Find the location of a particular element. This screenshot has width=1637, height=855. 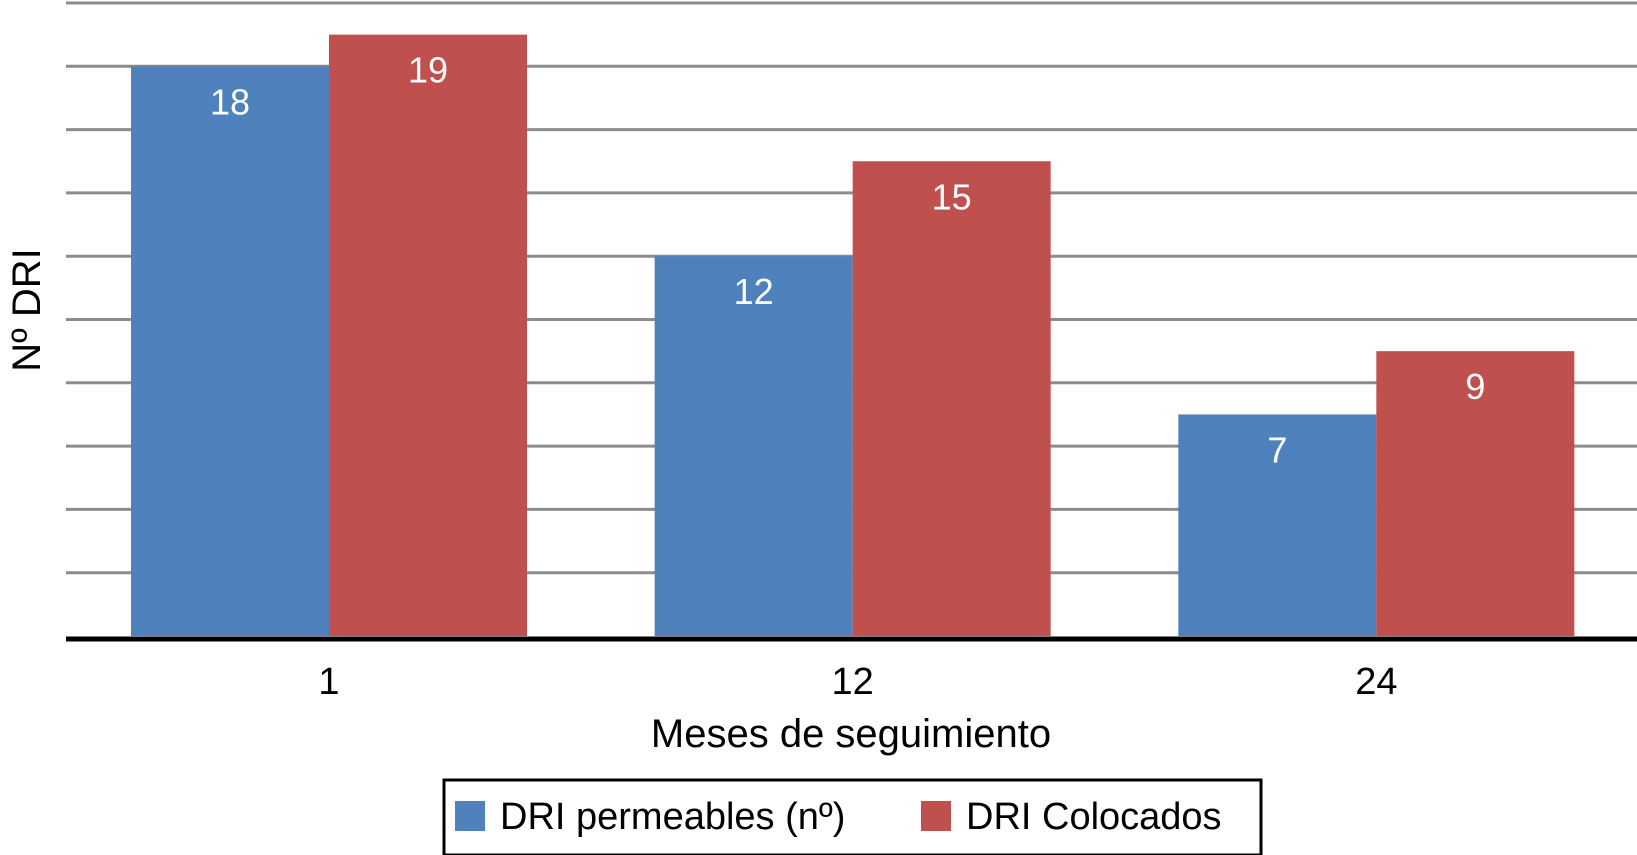

data-label: 19 is located at coordinates (428, 70).